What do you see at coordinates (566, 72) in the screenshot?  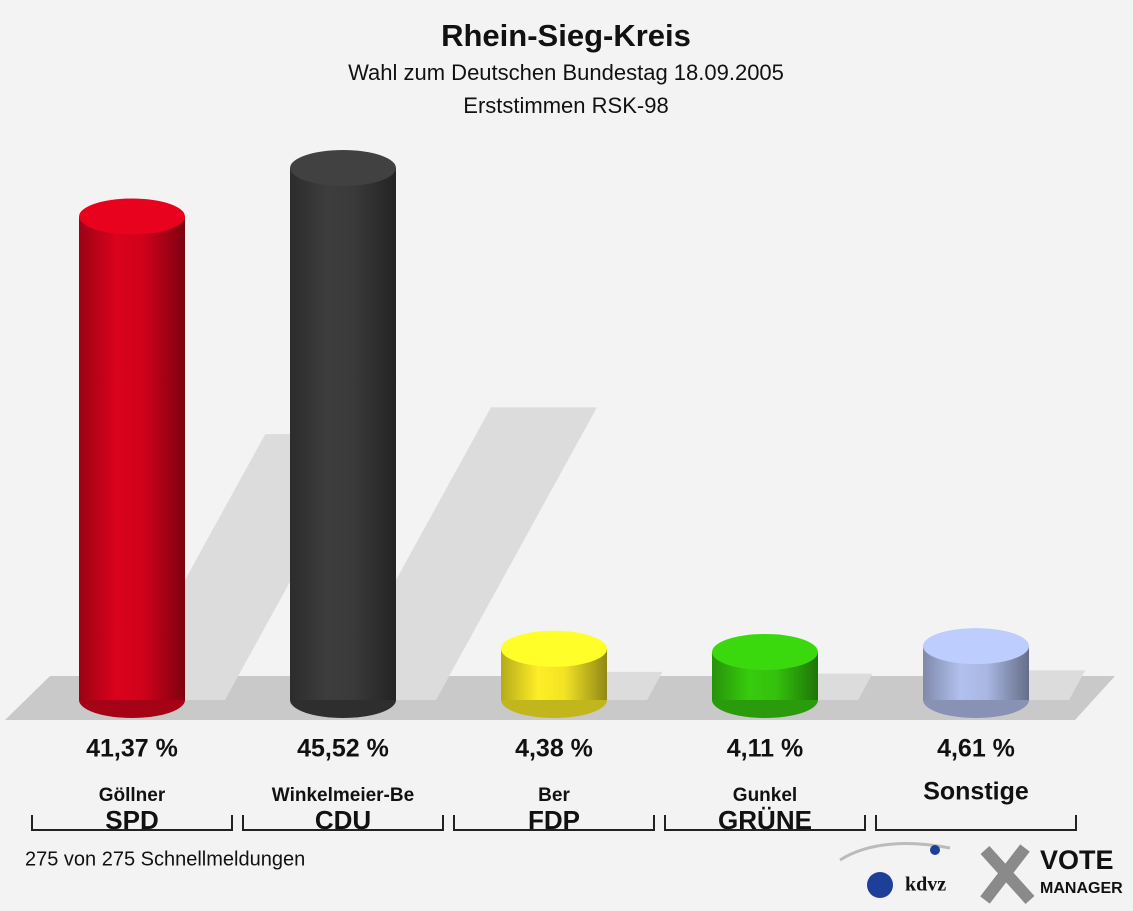 I see `chart-subtitle: Wahl zum Deutschen Bundestag 18.09.2005` at bounding box center [566, 72].